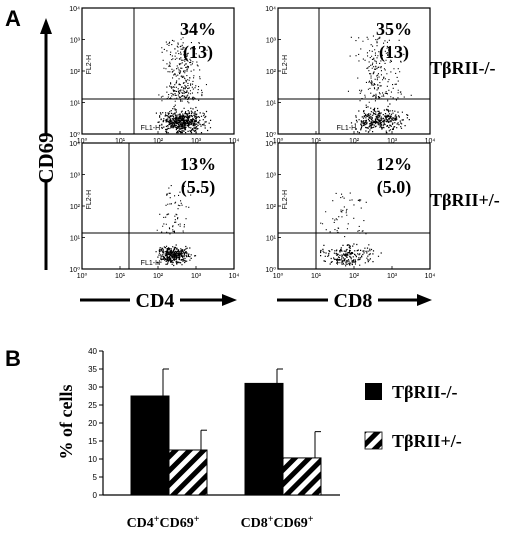 Image resolution: width=520 pixels, height=539 pixels. Describe the element at coordinates (198, 164) in the screenshot. I see `quadrant-percentage: 13%` at that location.